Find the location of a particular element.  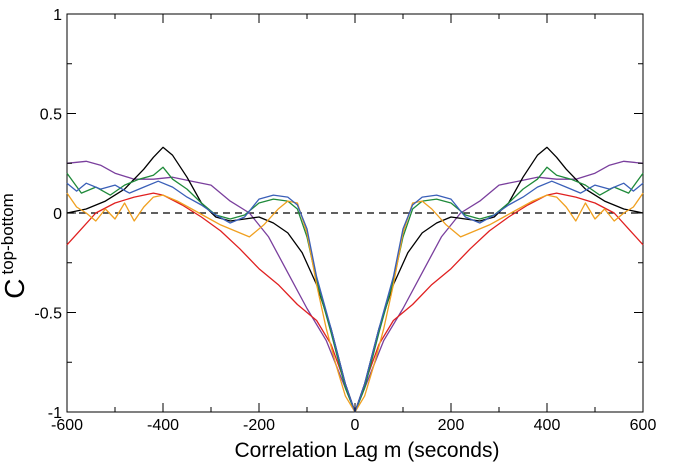

y-tick-labels: -1 -0.5 0 0.5 1 is located at coordinates (48, 214).